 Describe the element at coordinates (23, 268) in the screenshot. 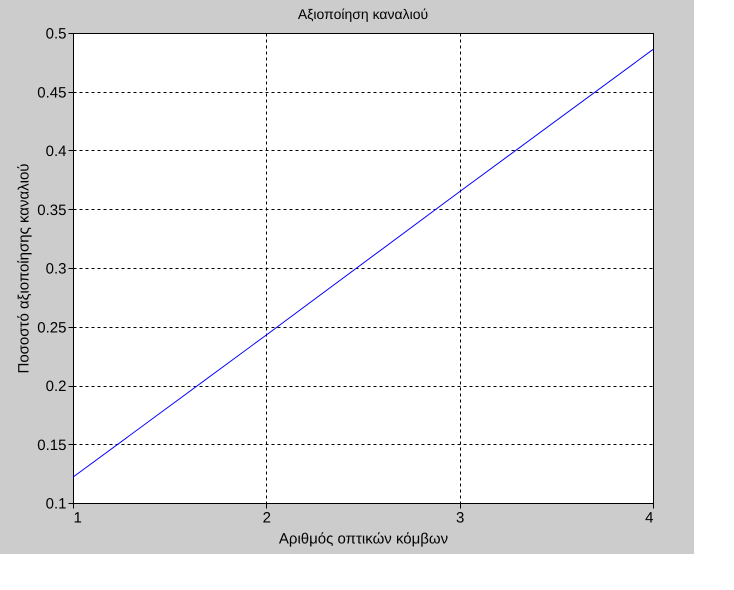

I see `y-axis-title: Ποσοστό αξιοποίησης καναλιού` at that location.